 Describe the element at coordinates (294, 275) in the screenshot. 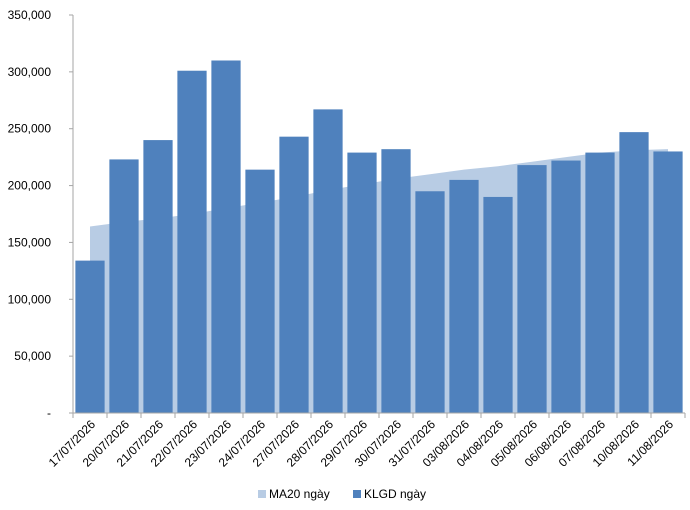

I see `bar-27-07-2026` at that location.